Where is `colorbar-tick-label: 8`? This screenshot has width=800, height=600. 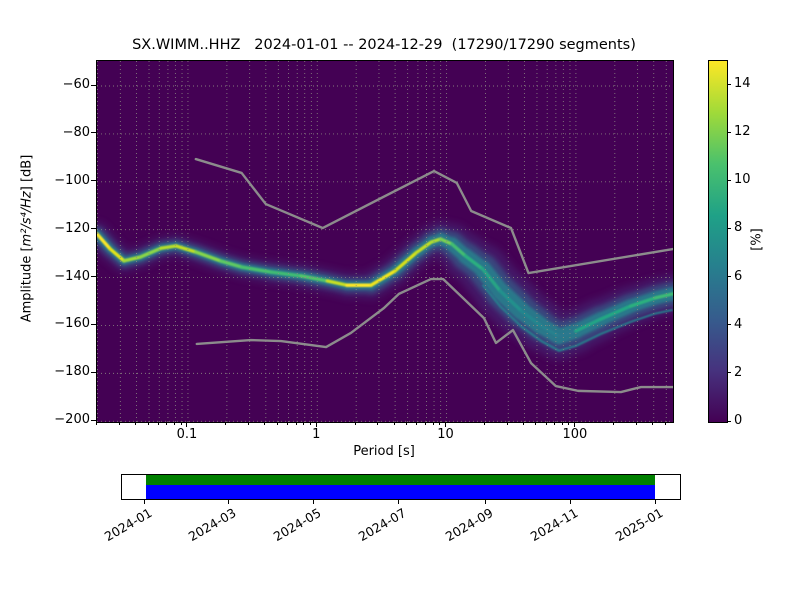
colorbar-tick-label: 8 is located at coordinates (738, 228).